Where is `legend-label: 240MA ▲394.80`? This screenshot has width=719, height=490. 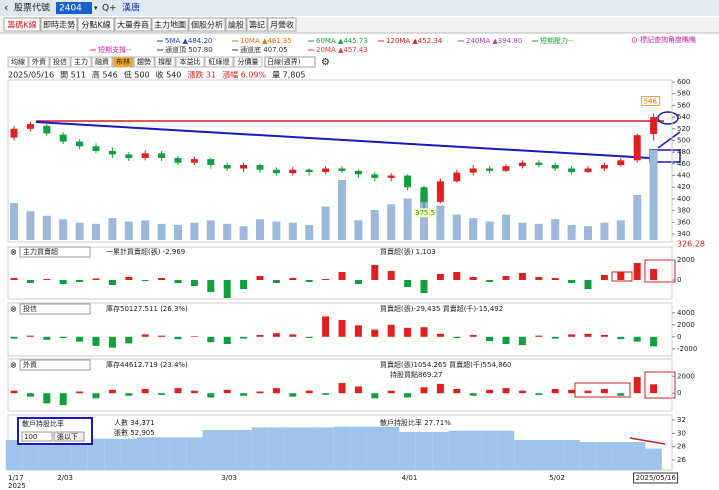
legend-label: 240MA ▲394.80 is located at coordinates (494, 41).